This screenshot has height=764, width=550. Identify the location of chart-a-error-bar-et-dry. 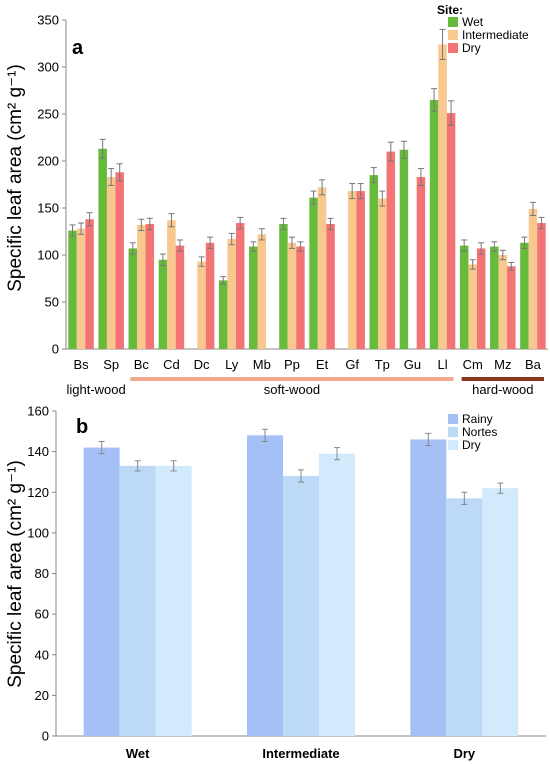
(330, 224).